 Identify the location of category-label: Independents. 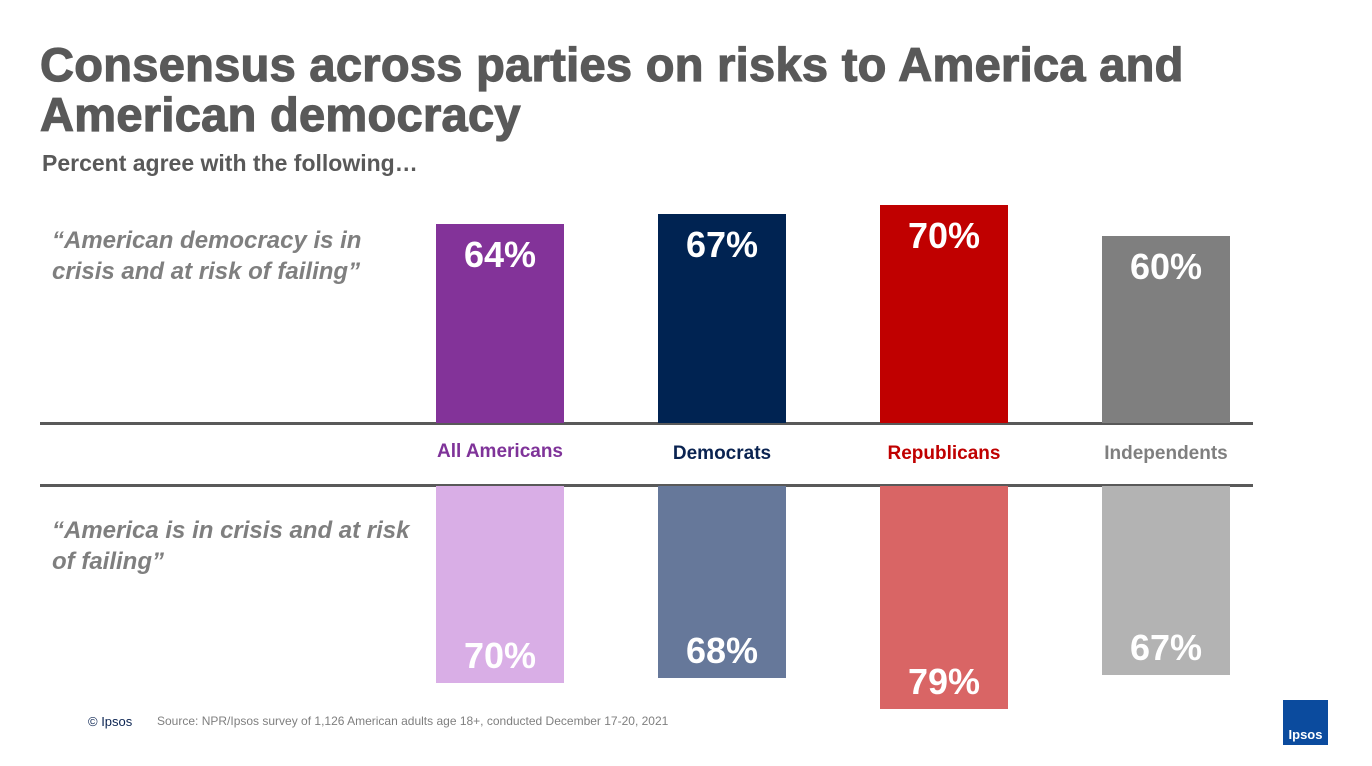
(1166, 453).